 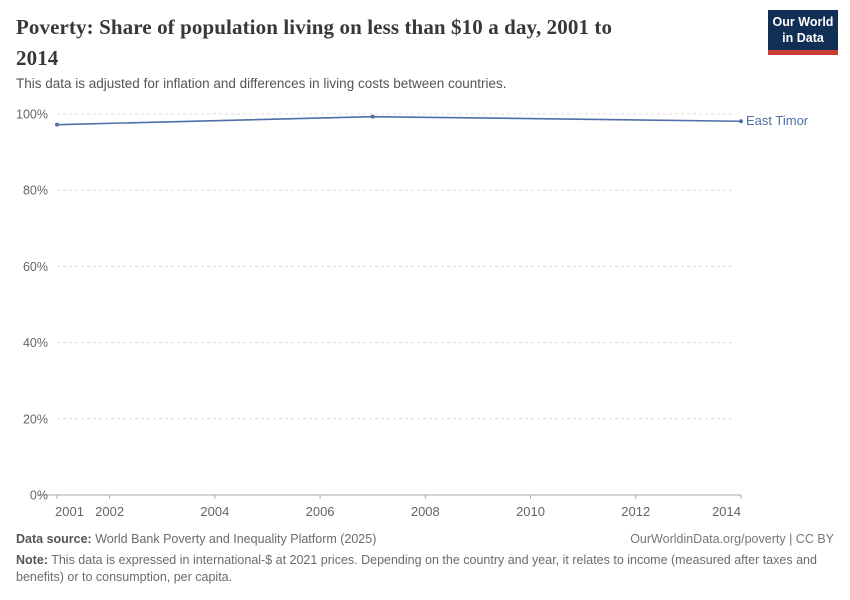 I want to click on x-tick-label: 2002, so click(x=109, y=511).